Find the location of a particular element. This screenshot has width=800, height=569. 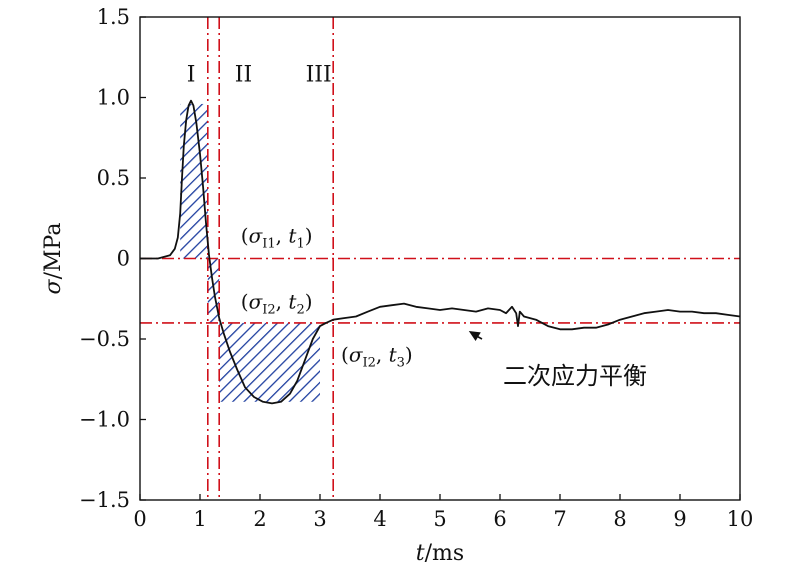

x-tick-label: 6 is located at coordinates (499, 519).